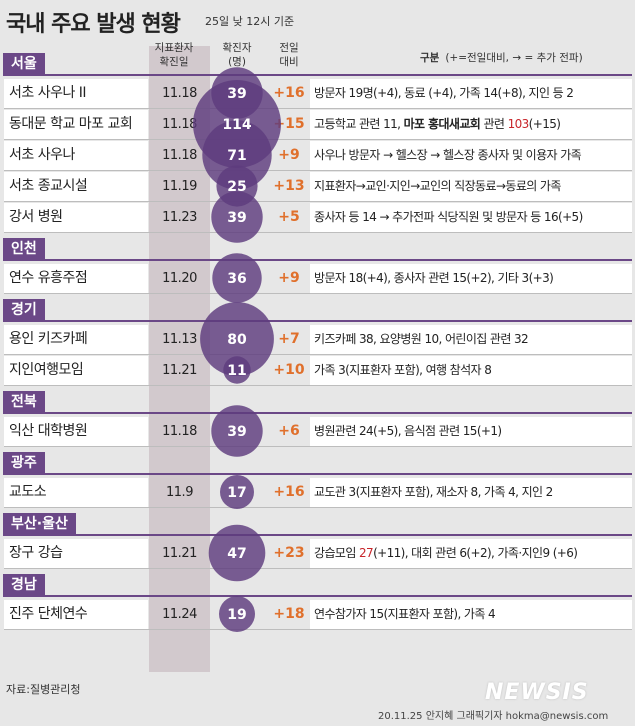 This screenshot has height=726, width=635. Describe the element at coordinates (518, 124) in the screenshot. I see `highlight-number: 103` at that location.